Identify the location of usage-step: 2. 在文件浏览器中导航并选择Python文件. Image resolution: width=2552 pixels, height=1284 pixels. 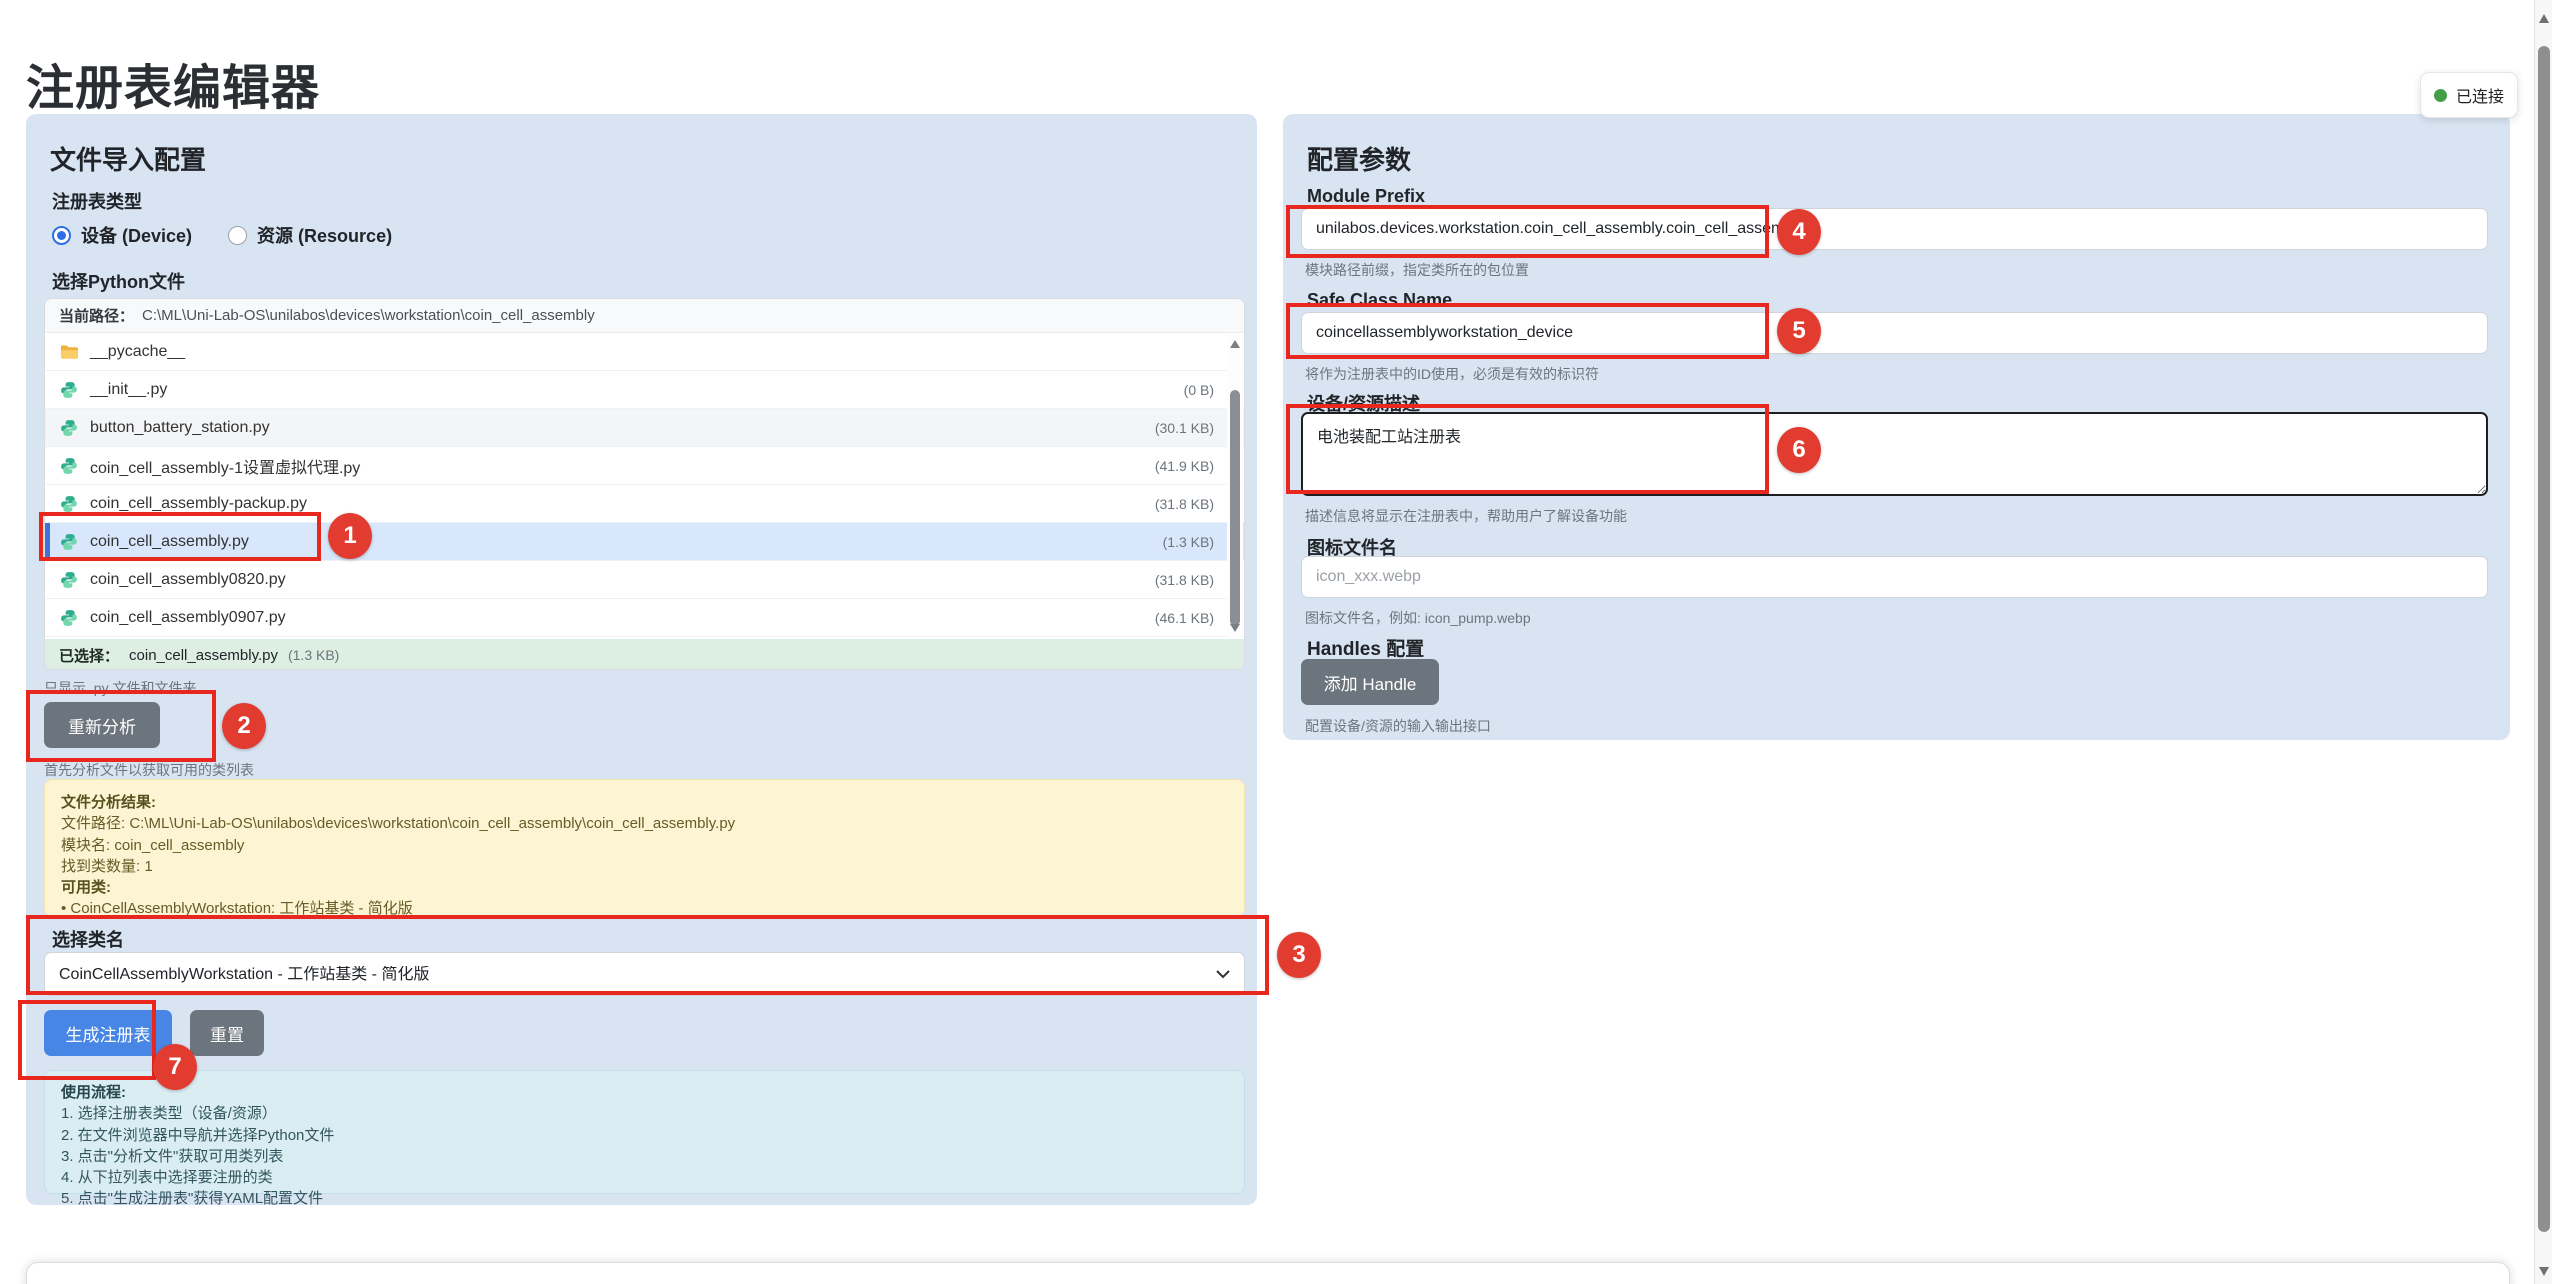
(198, 1135).